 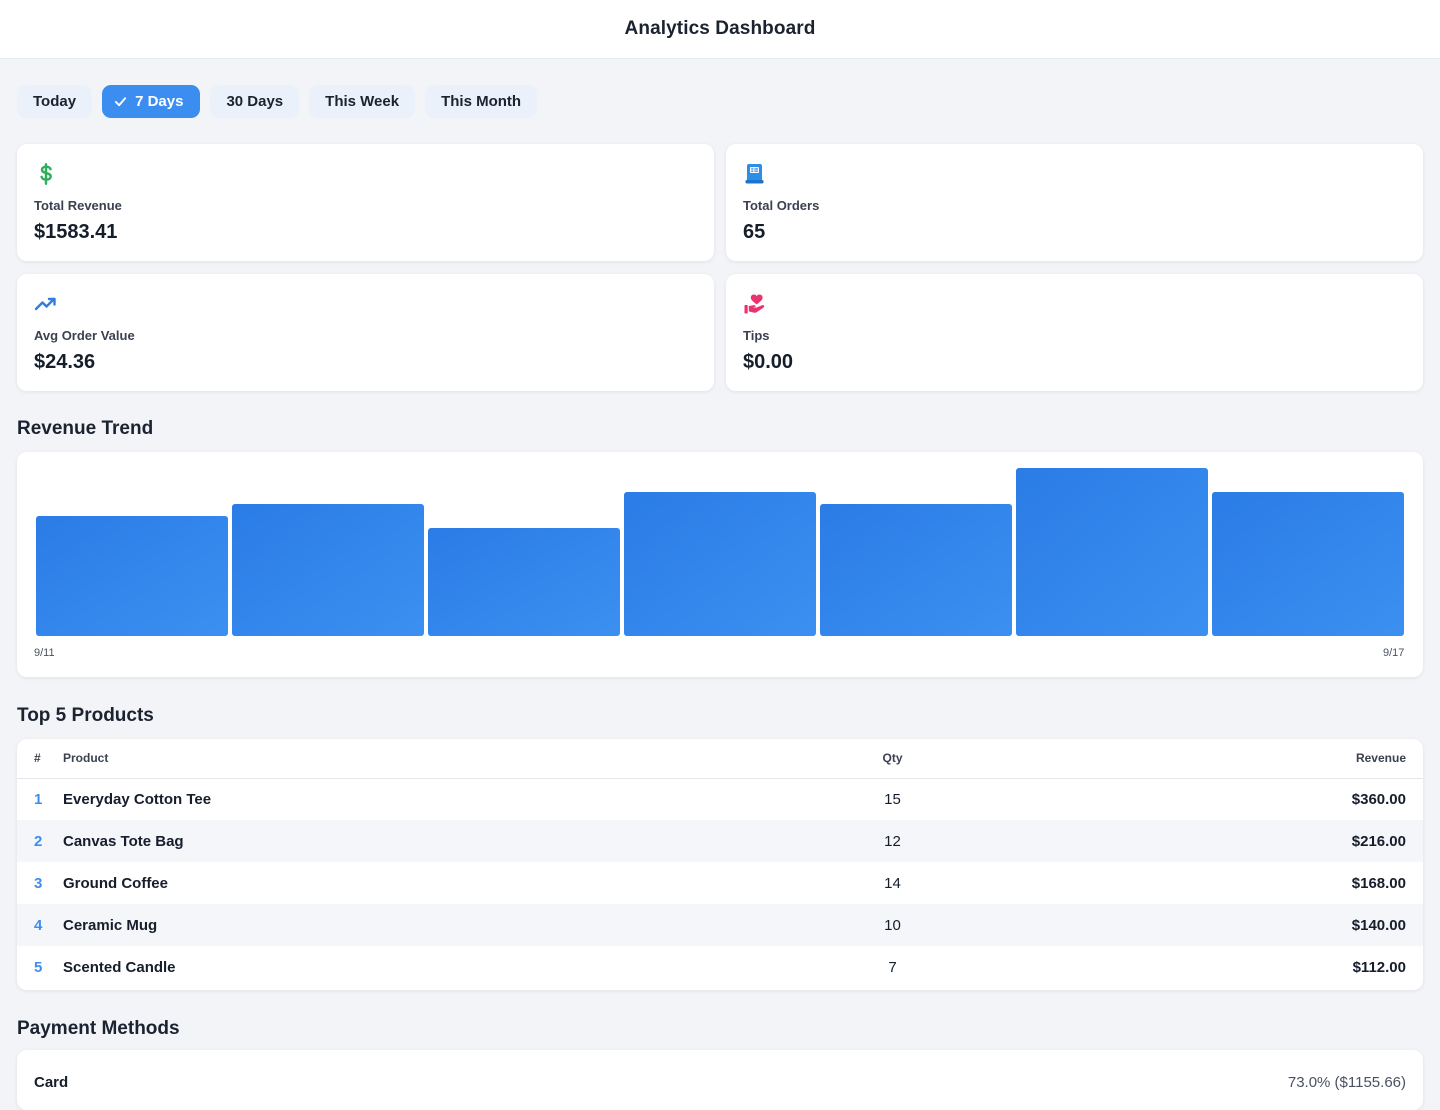 I want to click on product-name: Scented Candle, so click(x=119, y=967).